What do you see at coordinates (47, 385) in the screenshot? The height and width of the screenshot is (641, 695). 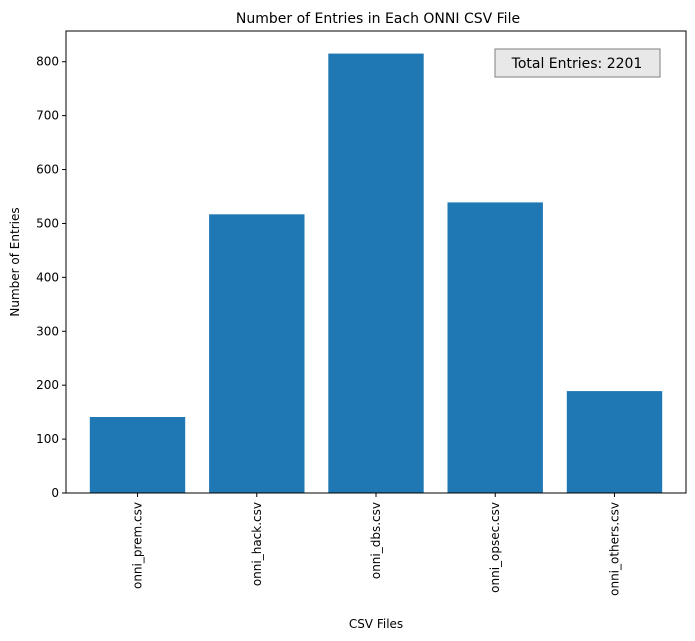 I see `y-tick-label: 200` at bounding box center [47, 385].